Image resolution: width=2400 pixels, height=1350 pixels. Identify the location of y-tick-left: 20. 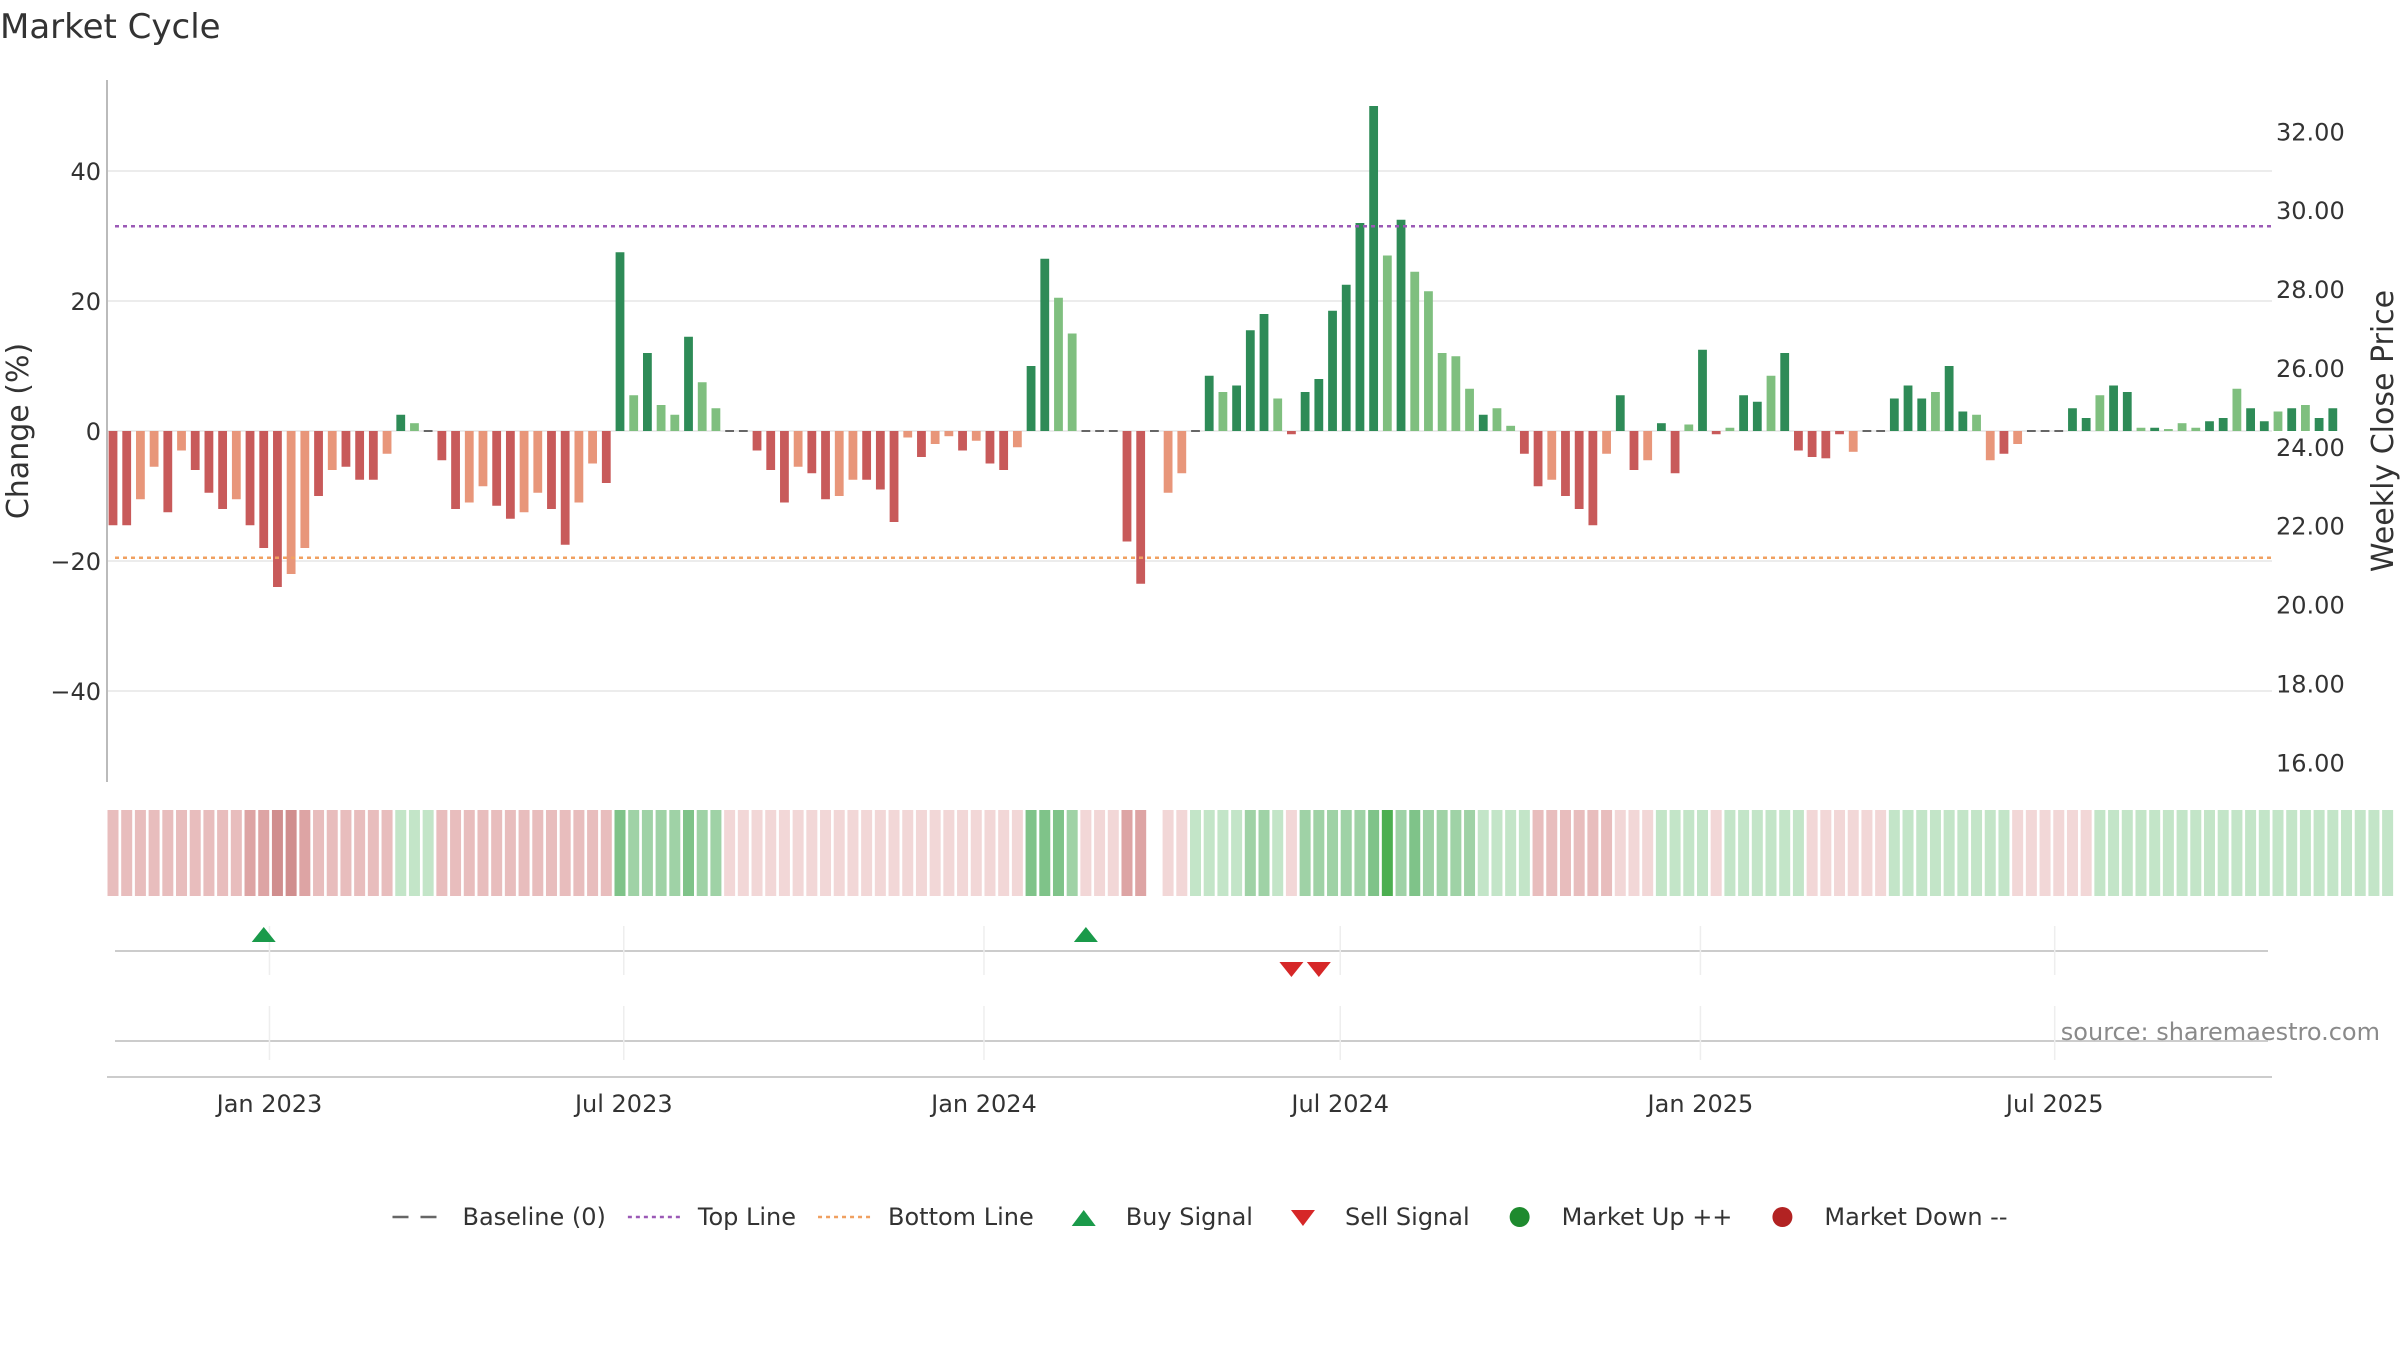
(85, 302).